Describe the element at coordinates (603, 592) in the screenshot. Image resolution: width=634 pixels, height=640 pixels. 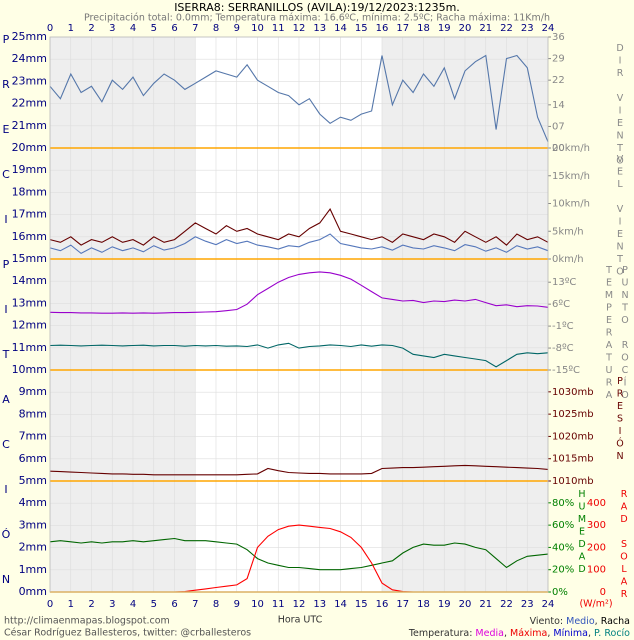
I see `y2-tick-label: 0` at that location.